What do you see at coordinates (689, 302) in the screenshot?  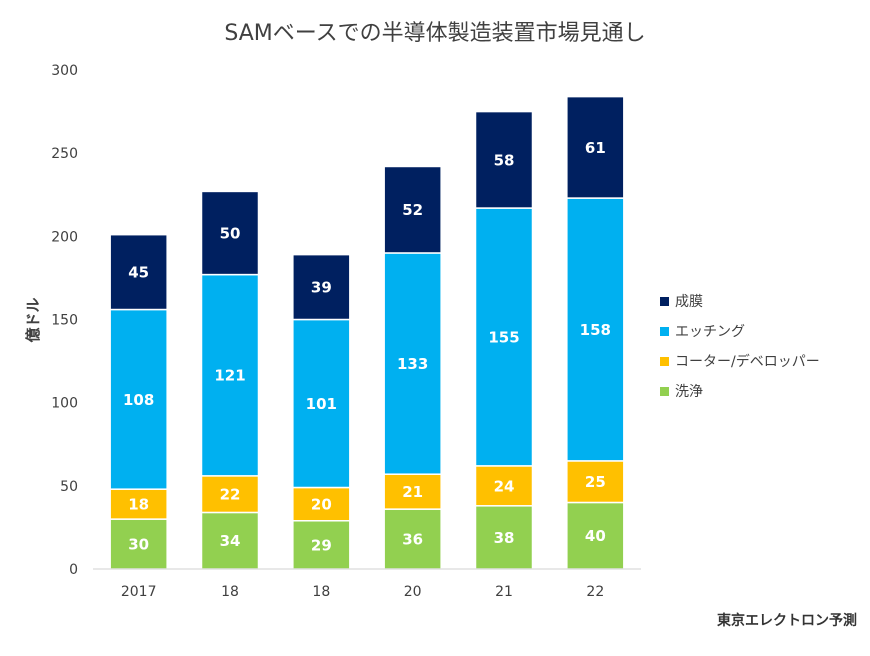 I see `legend-label: 成膜` at bounding box center [689, 302].